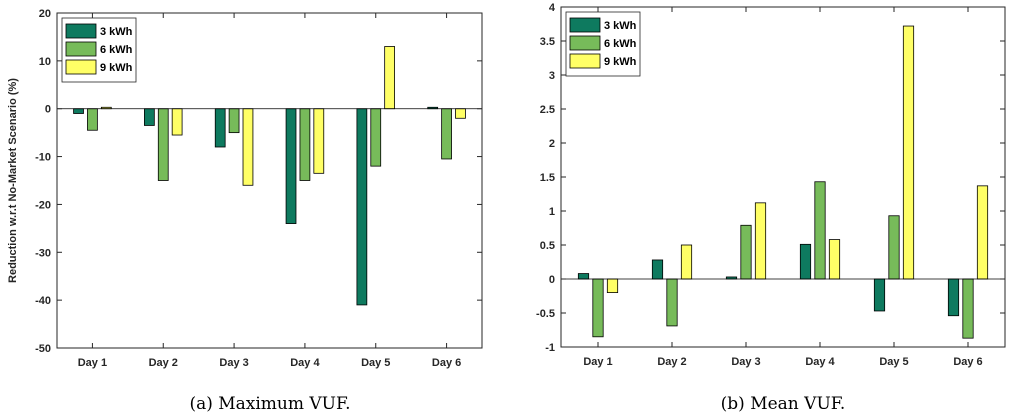 The width and height of the screenshot is (1013, 420). I want to click on y-tick-label: 3.5, so click(547, 42).